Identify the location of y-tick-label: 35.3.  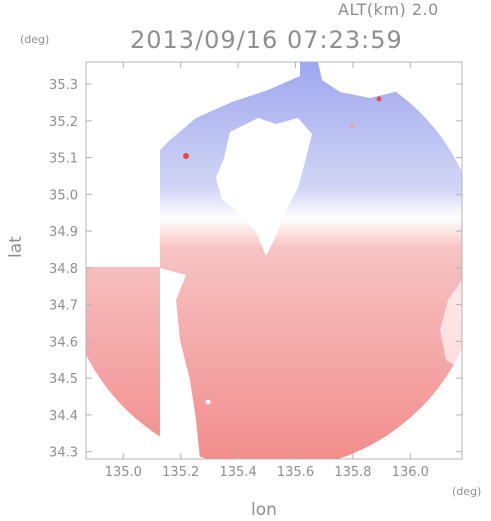
(63, 85).